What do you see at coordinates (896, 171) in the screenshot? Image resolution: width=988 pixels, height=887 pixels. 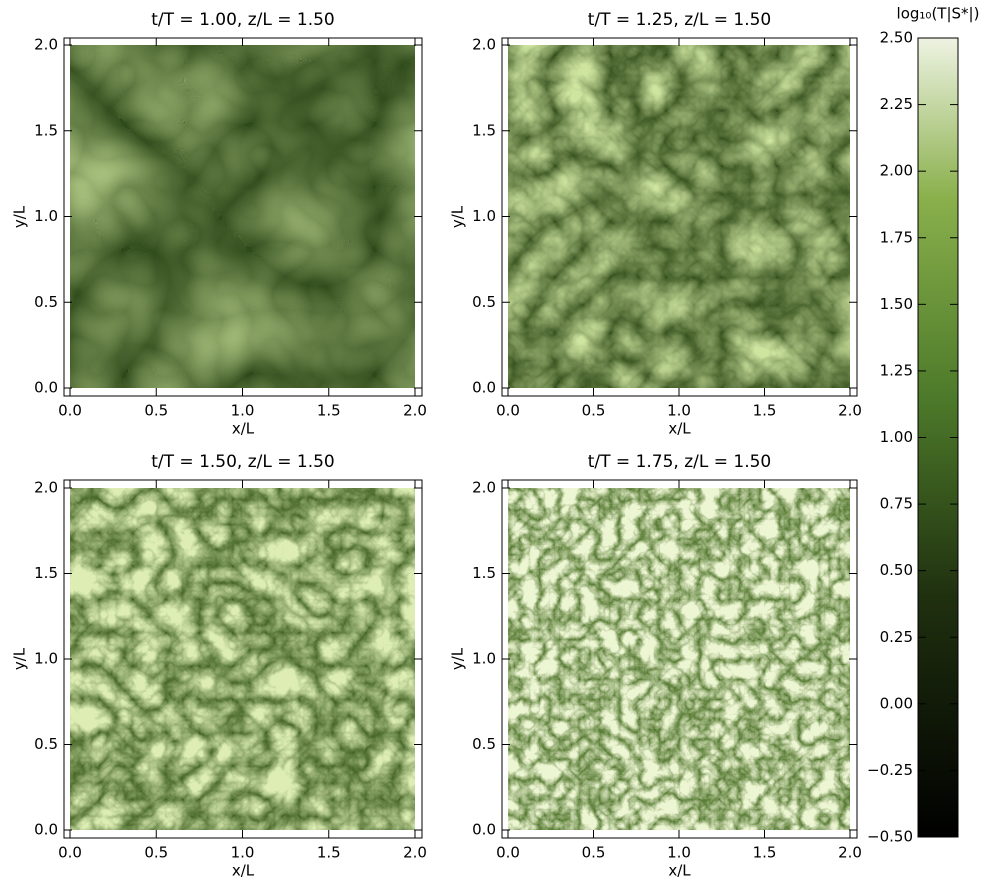 I see `colorbar-tick-label: 2.00` at bounding box center [896, 171].